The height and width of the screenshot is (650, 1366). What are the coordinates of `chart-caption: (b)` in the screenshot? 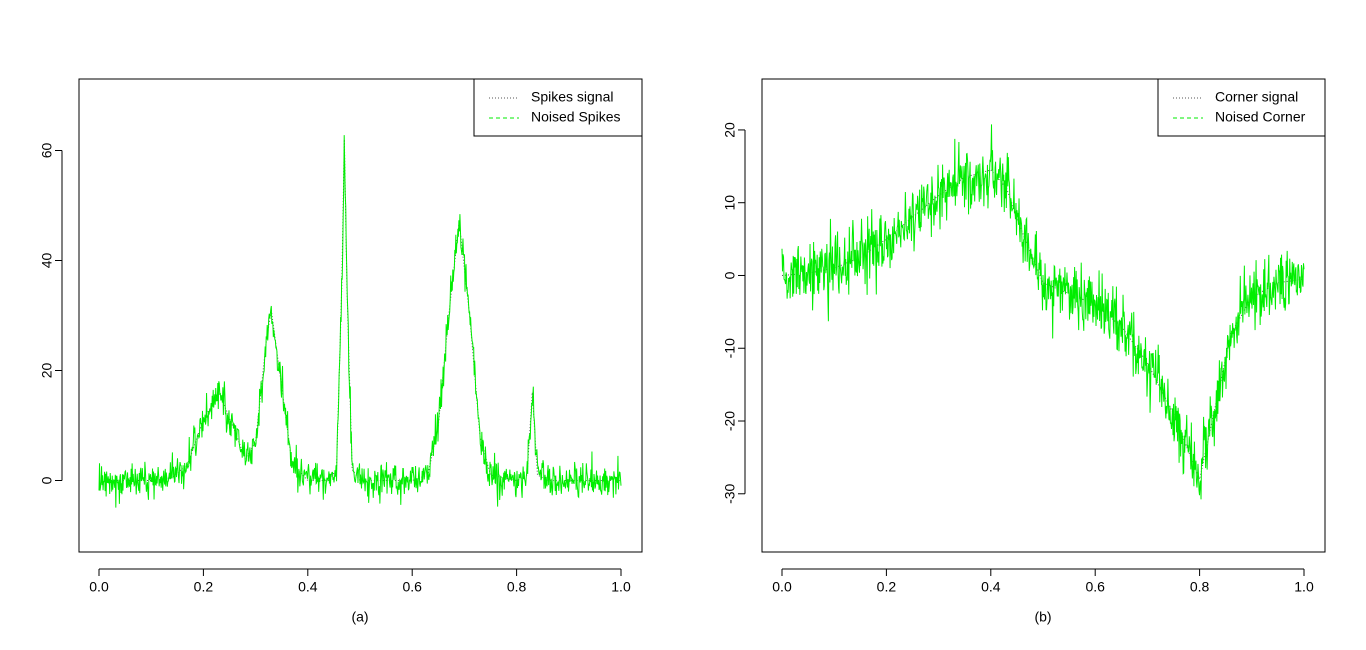 It's located at (1042, 617).